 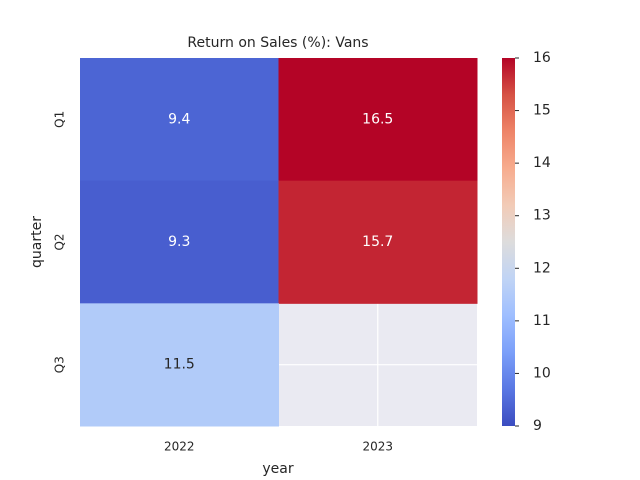 What do you see at coordinates (542, 58) in the screenshot?
I see `colorbar-tick-label: 16` at bounding box center [542, 58].